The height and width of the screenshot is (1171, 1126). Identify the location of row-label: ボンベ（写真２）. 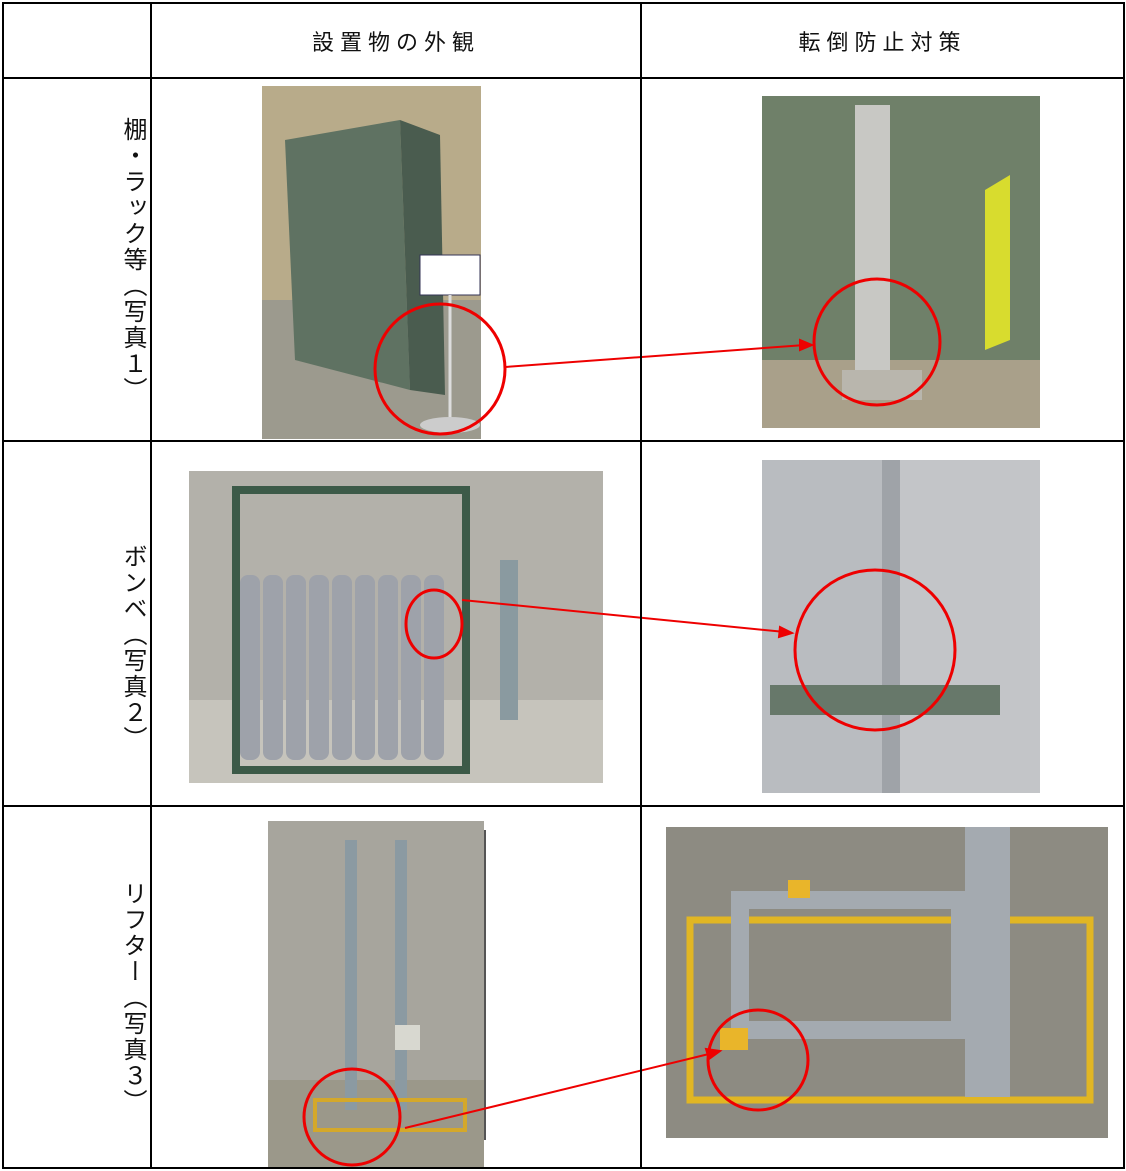
(133, 647).